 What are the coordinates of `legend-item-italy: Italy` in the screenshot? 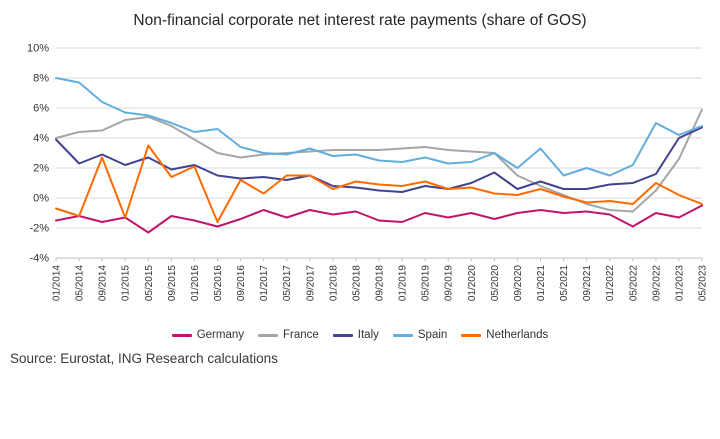 It's located at (355, 335).